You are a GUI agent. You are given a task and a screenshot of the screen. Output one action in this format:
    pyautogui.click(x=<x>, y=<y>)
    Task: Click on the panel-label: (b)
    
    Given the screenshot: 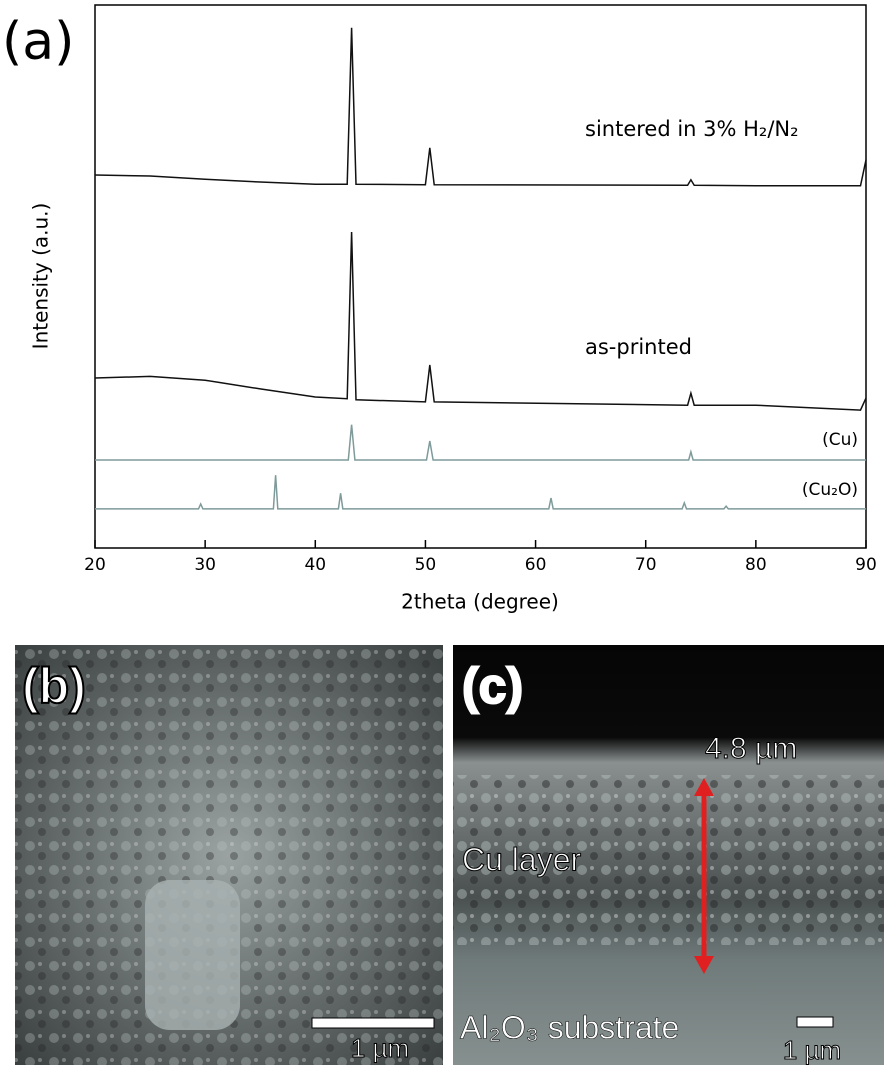 What is the action you would take?
    pyautogui.click(x=54, y=686)
    